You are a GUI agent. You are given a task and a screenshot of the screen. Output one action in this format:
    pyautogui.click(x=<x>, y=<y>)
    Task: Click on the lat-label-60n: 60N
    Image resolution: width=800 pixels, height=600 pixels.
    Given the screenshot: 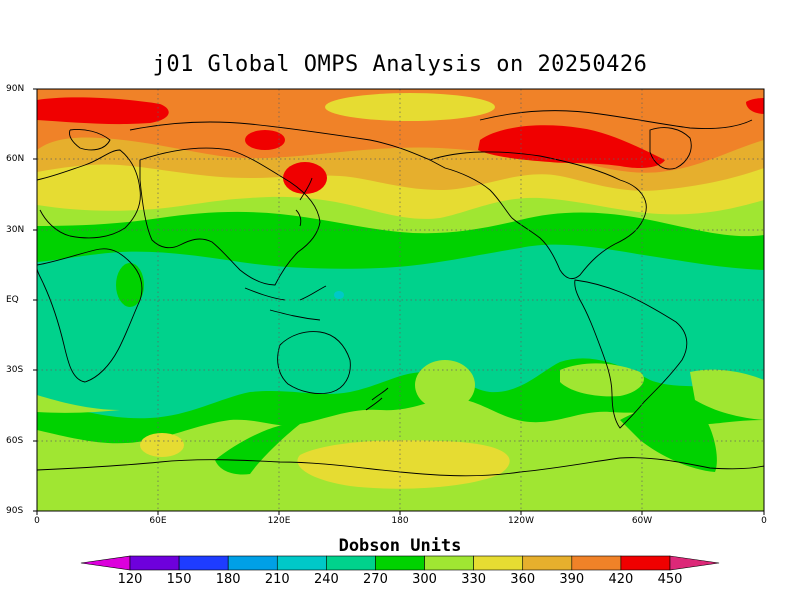 What is the action you would take?
    pyautogui.click(x=15, y=159)
    